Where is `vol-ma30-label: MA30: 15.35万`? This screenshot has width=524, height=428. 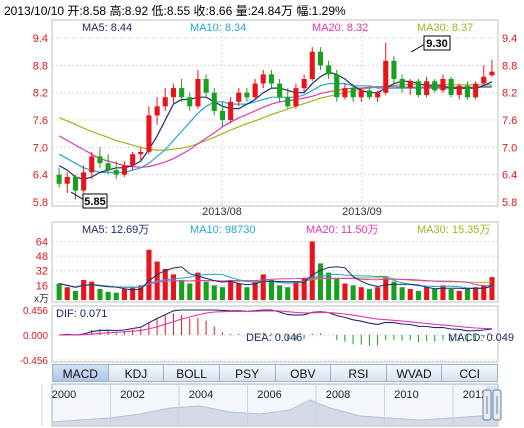
vol-ma30-label: MA30: 15.35万 is located at coordinates (453, 230).